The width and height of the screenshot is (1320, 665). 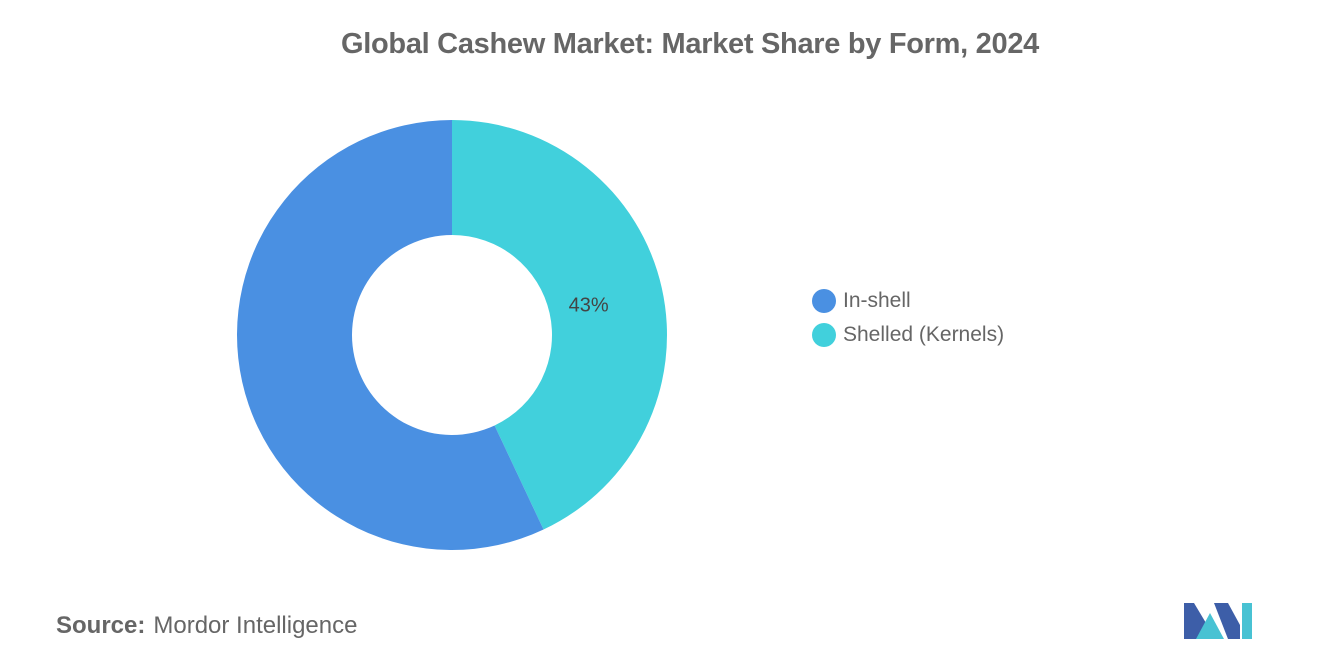 I want to click on legend-swatch-in-shell, so click(x=824, y=301).